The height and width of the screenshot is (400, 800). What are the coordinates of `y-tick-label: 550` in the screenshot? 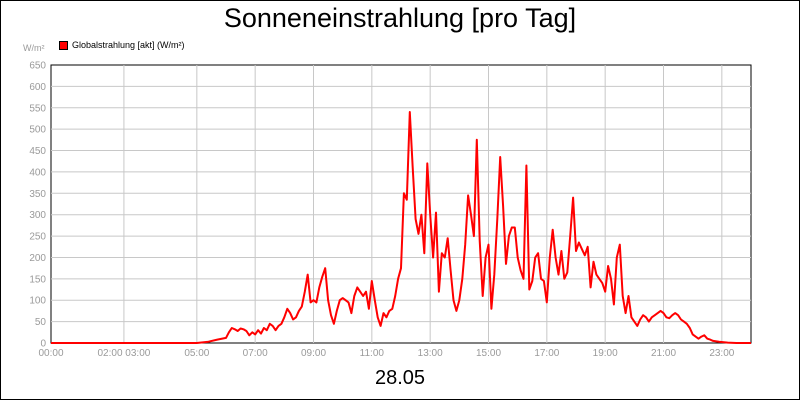 It's located at (37, 108).